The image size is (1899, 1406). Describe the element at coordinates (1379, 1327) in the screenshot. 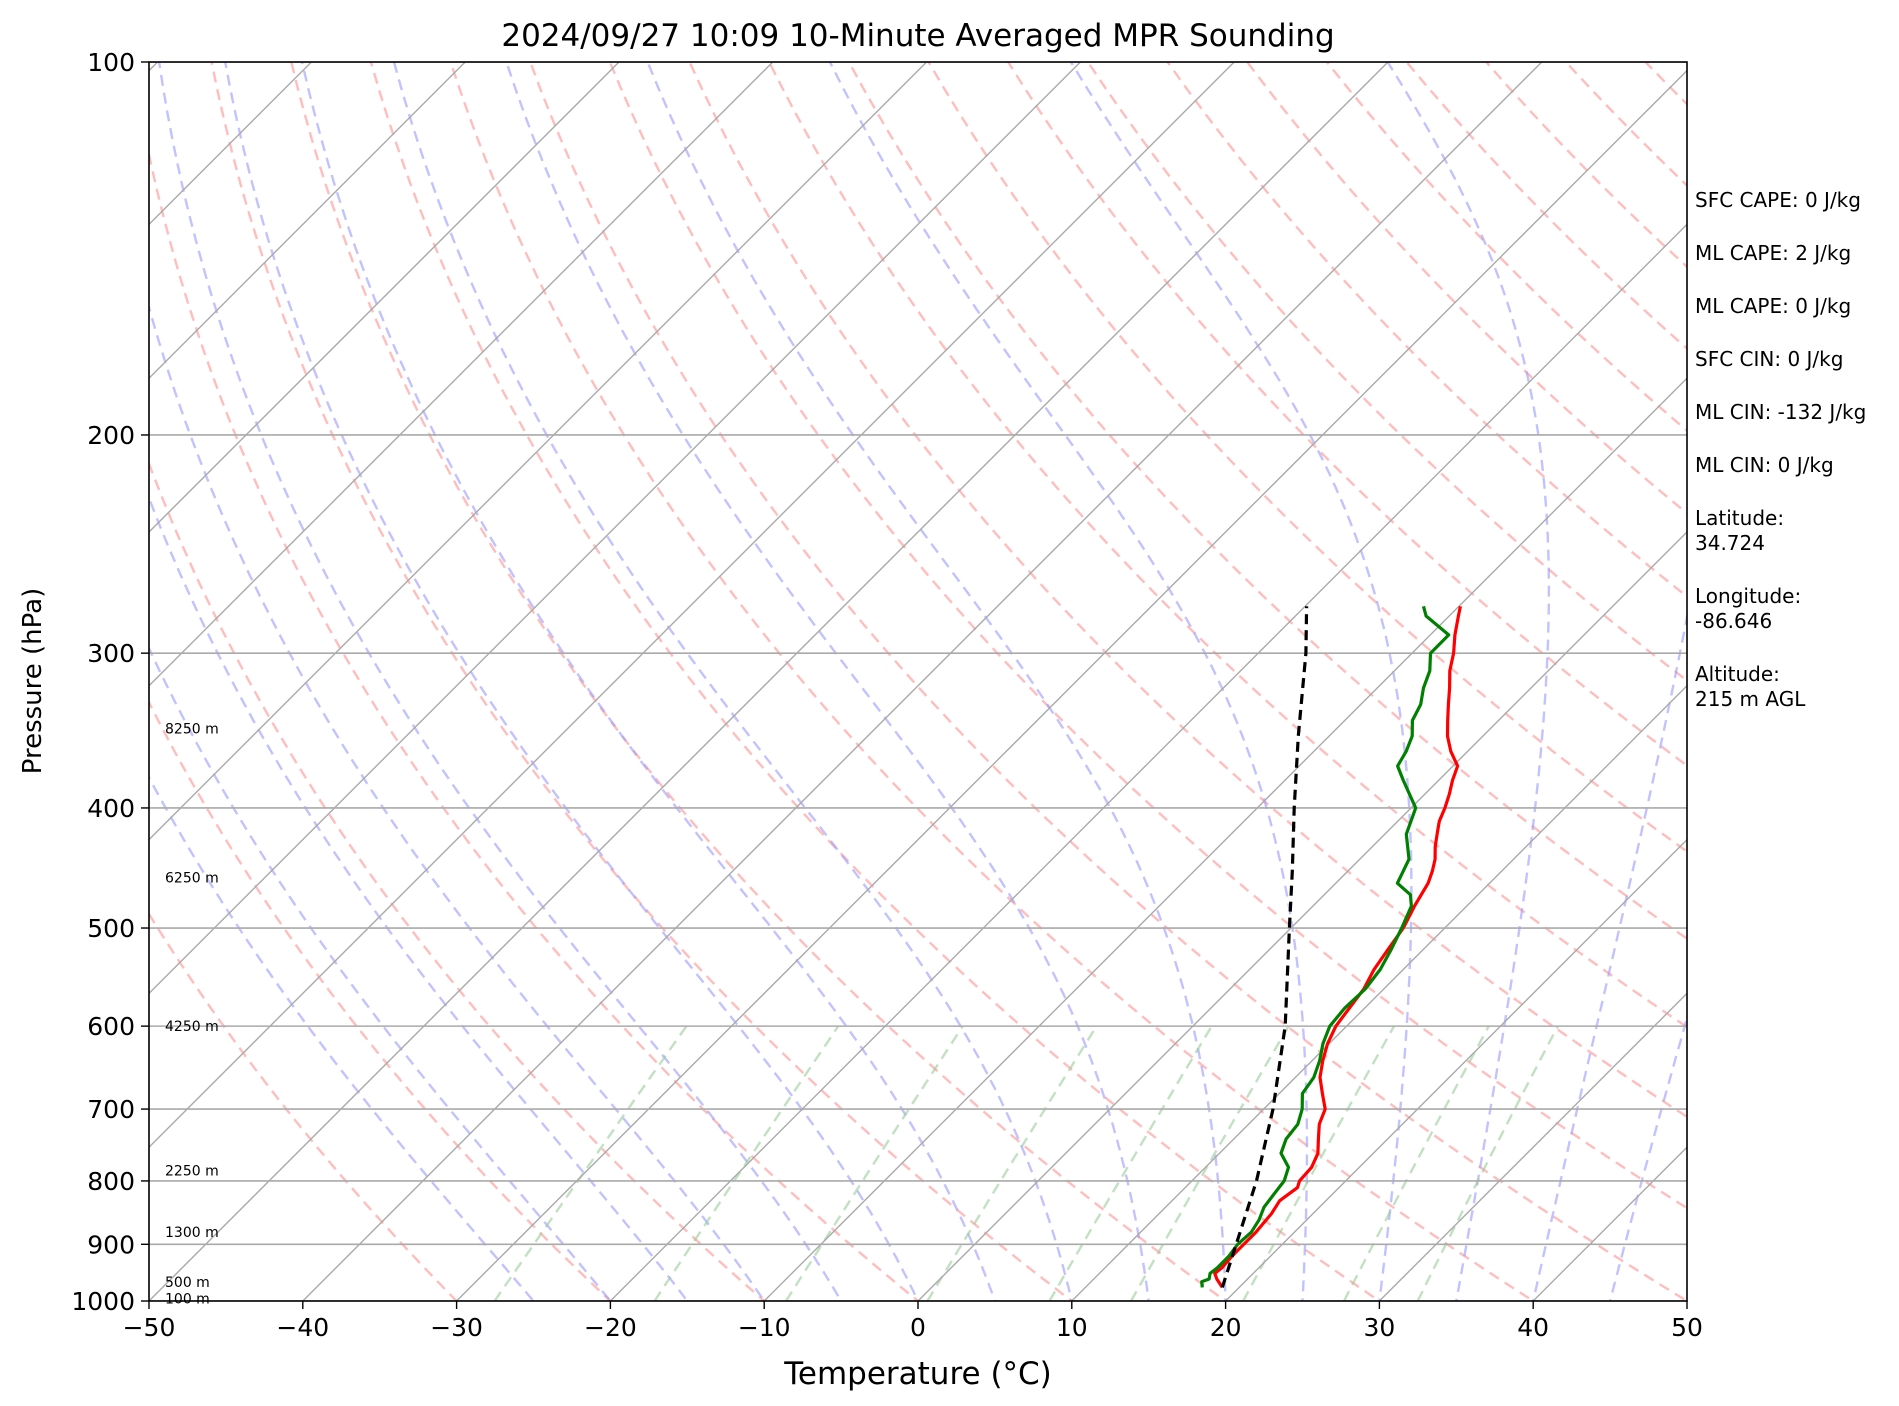

I see `x-tick-label: 30` at that location.